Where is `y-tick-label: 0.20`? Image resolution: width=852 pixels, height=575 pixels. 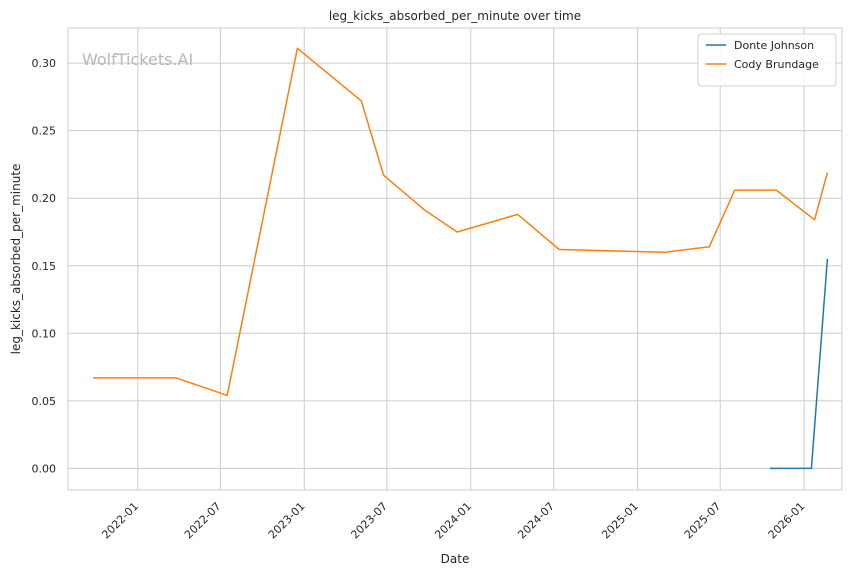
y-tick-label: 0.20 is located at coordinates (44, 198).